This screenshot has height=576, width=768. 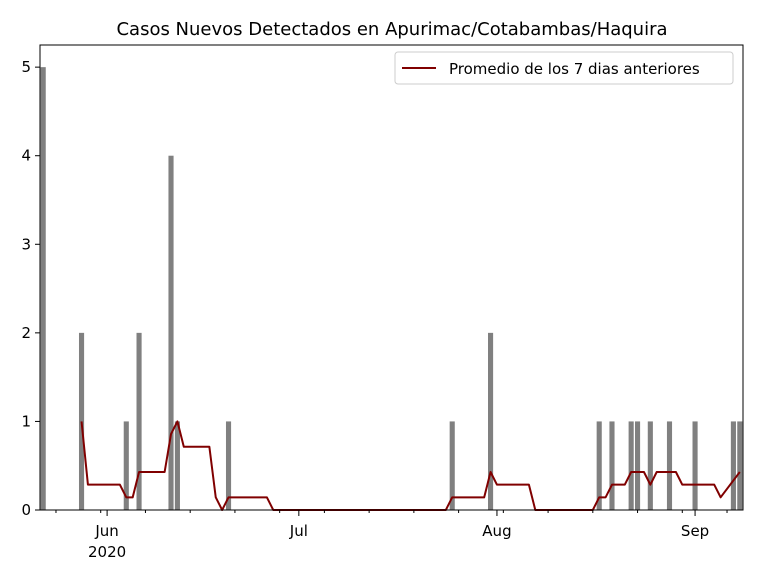 I want to click on y-tick-label: 0, so click(x=26, y=510).